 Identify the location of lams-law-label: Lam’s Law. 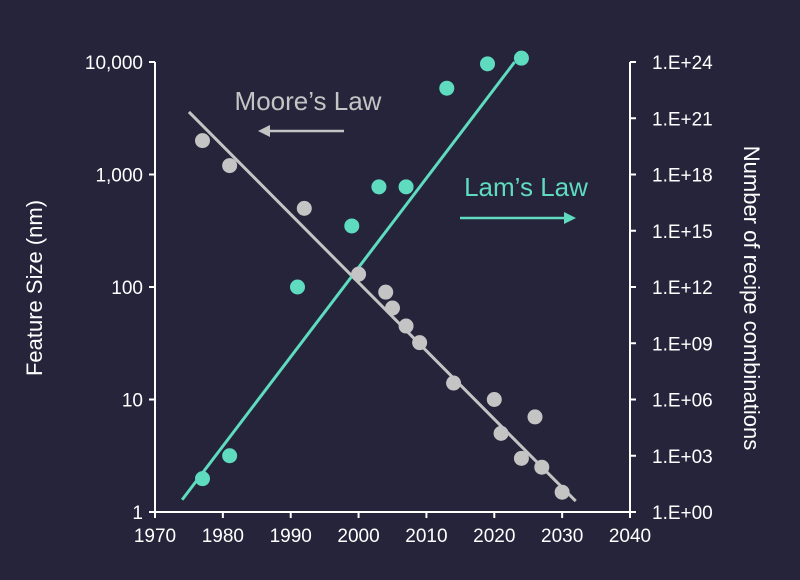
(526, 187).